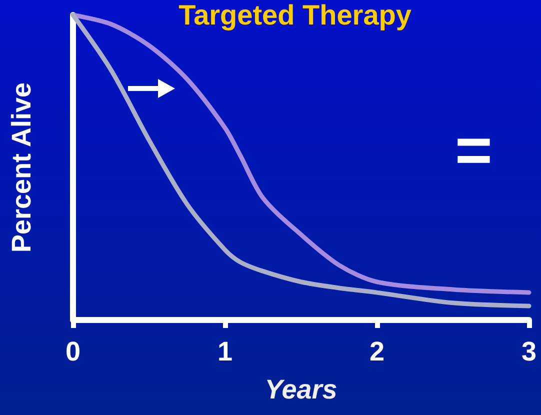 The image size is (541, 415). What do you see at coordinates (301, 389) in the screenshot?
I see `x-axis-title: Years` at bounding box center [301, 389].